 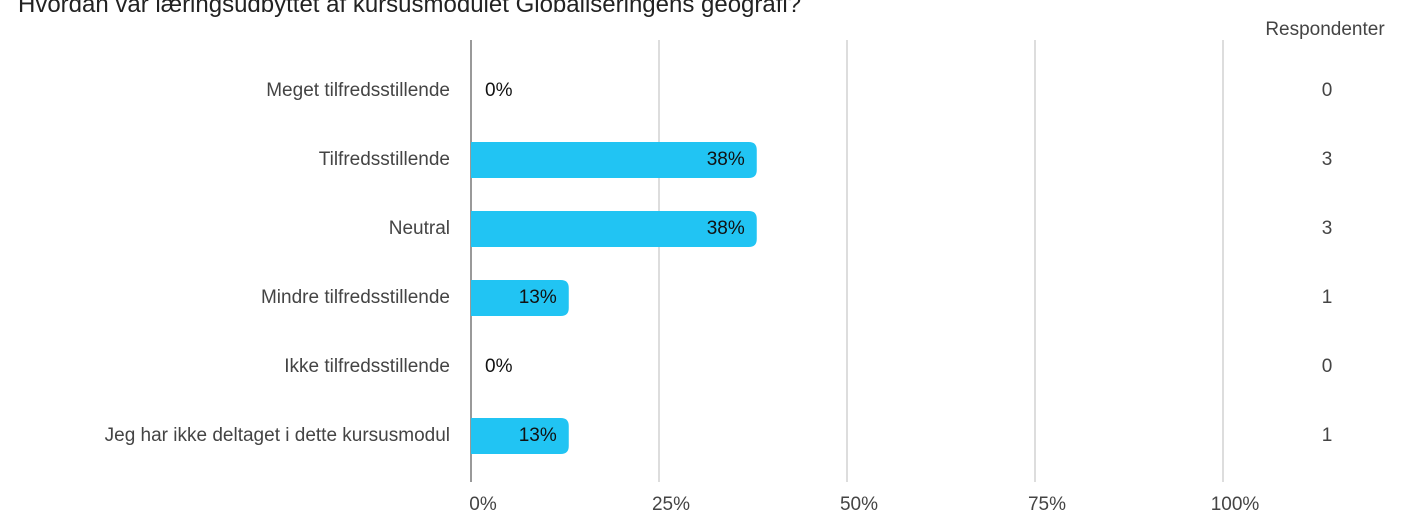 I want to click on x-tick-label: 0%, so click(x=483, y=504).